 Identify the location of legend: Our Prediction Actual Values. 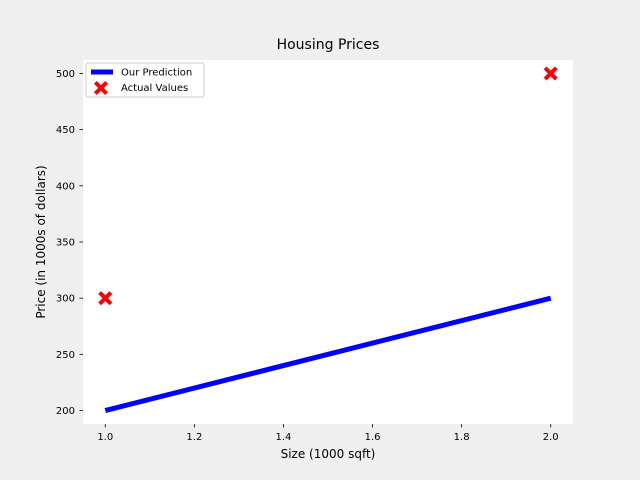
(145, 80).